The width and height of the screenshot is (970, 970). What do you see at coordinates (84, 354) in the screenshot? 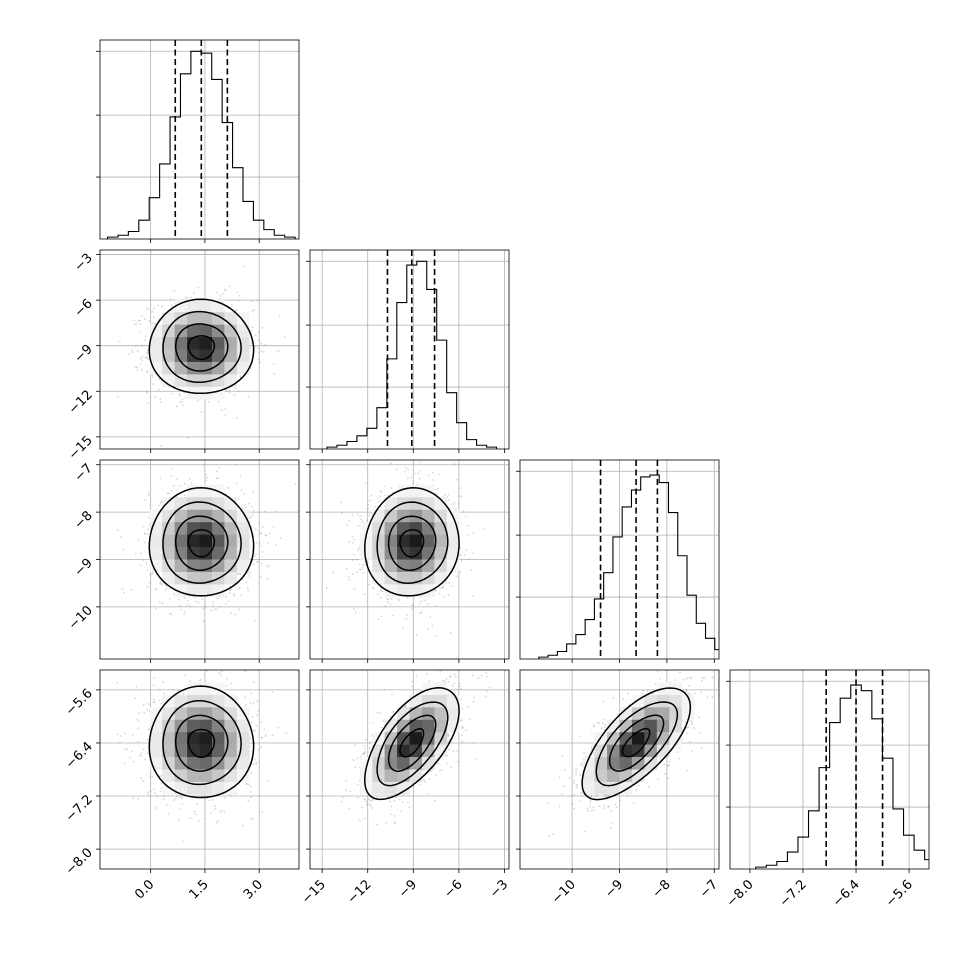
I see `y-tick-label: −9` at bounding box center [84, 354].